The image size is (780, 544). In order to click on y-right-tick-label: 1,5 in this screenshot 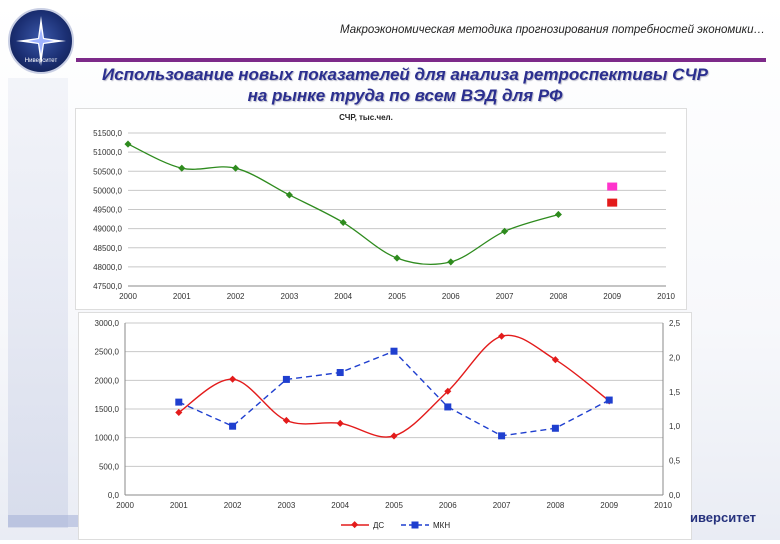, I will do `click(675, 392)`.